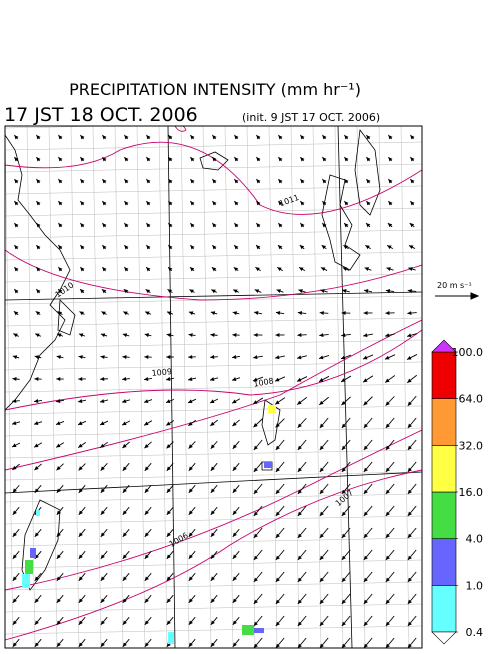  Describe the element at coordinates (475, 539) in the screenshot. I see `color-legend-label: 4.0` at that location.